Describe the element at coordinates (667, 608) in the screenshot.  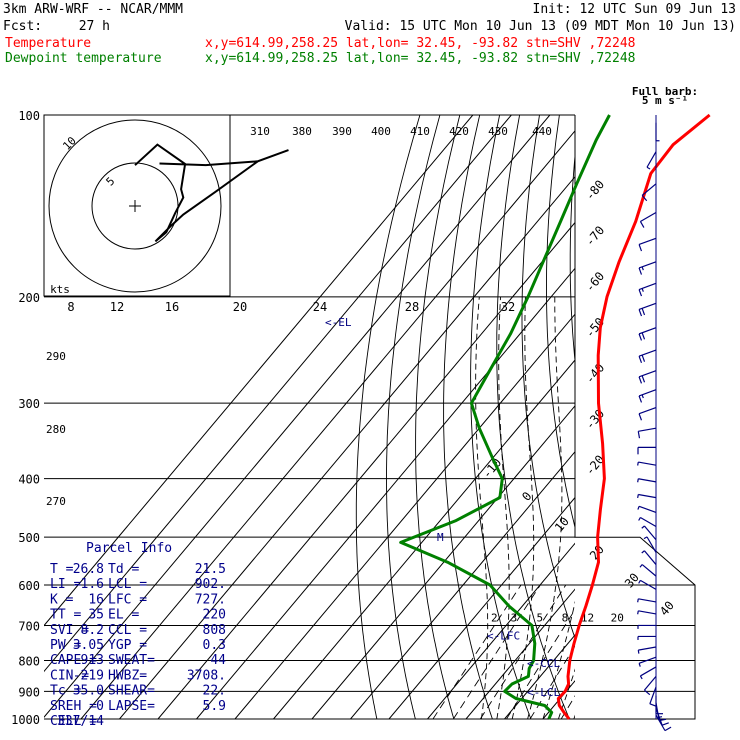
I see `isotherm-label: 40` at that location.